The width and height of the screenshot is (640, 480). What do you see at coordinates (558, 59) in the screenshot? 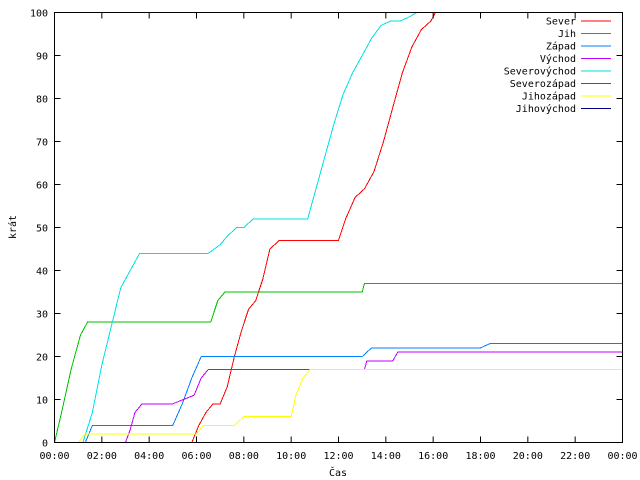
I see `legend-label: Východ` at bounding box center [558, 59].